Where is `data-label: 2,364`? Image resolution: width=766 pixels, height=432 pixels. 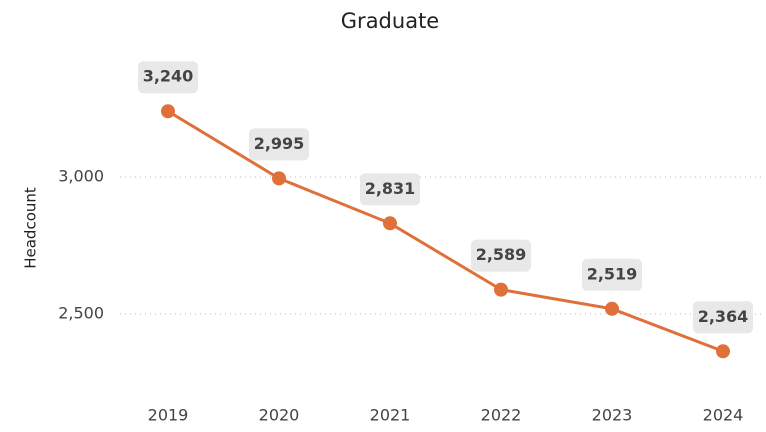 data-label: 2,364 is located at coordinates (723, 316).